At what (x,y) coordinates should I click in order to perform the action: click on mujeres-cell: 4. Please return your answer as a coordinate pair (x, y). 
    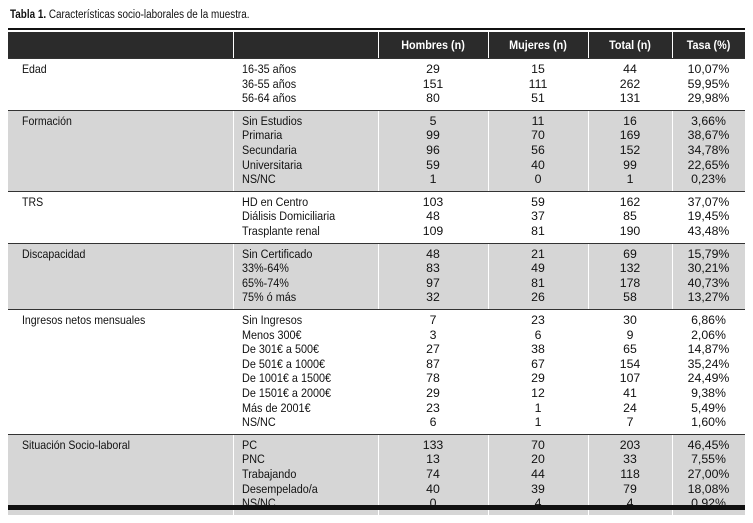
    Looking at the image, I should click on (538, 503).